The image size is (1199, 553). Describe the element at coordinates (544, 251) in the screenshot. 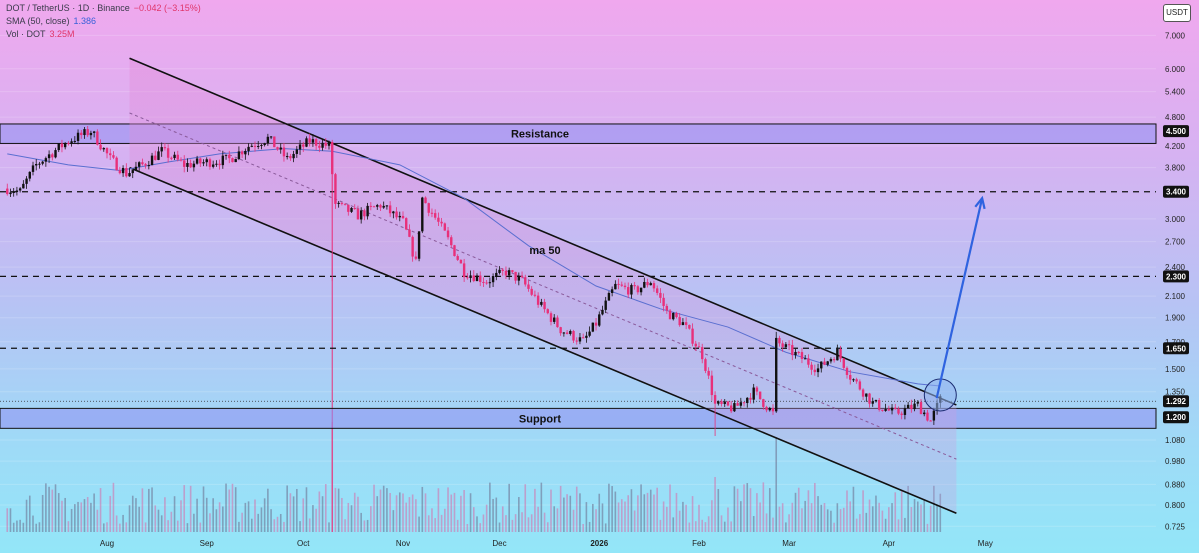

I see `ma50-annotation: ma 50` at that location.